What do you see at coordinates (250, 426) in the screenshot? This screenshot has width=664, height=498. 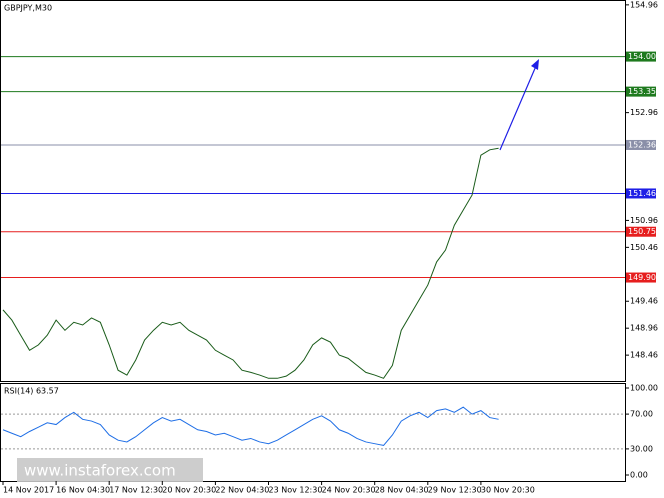 I see `price-line` at bounding box center [250, 426].